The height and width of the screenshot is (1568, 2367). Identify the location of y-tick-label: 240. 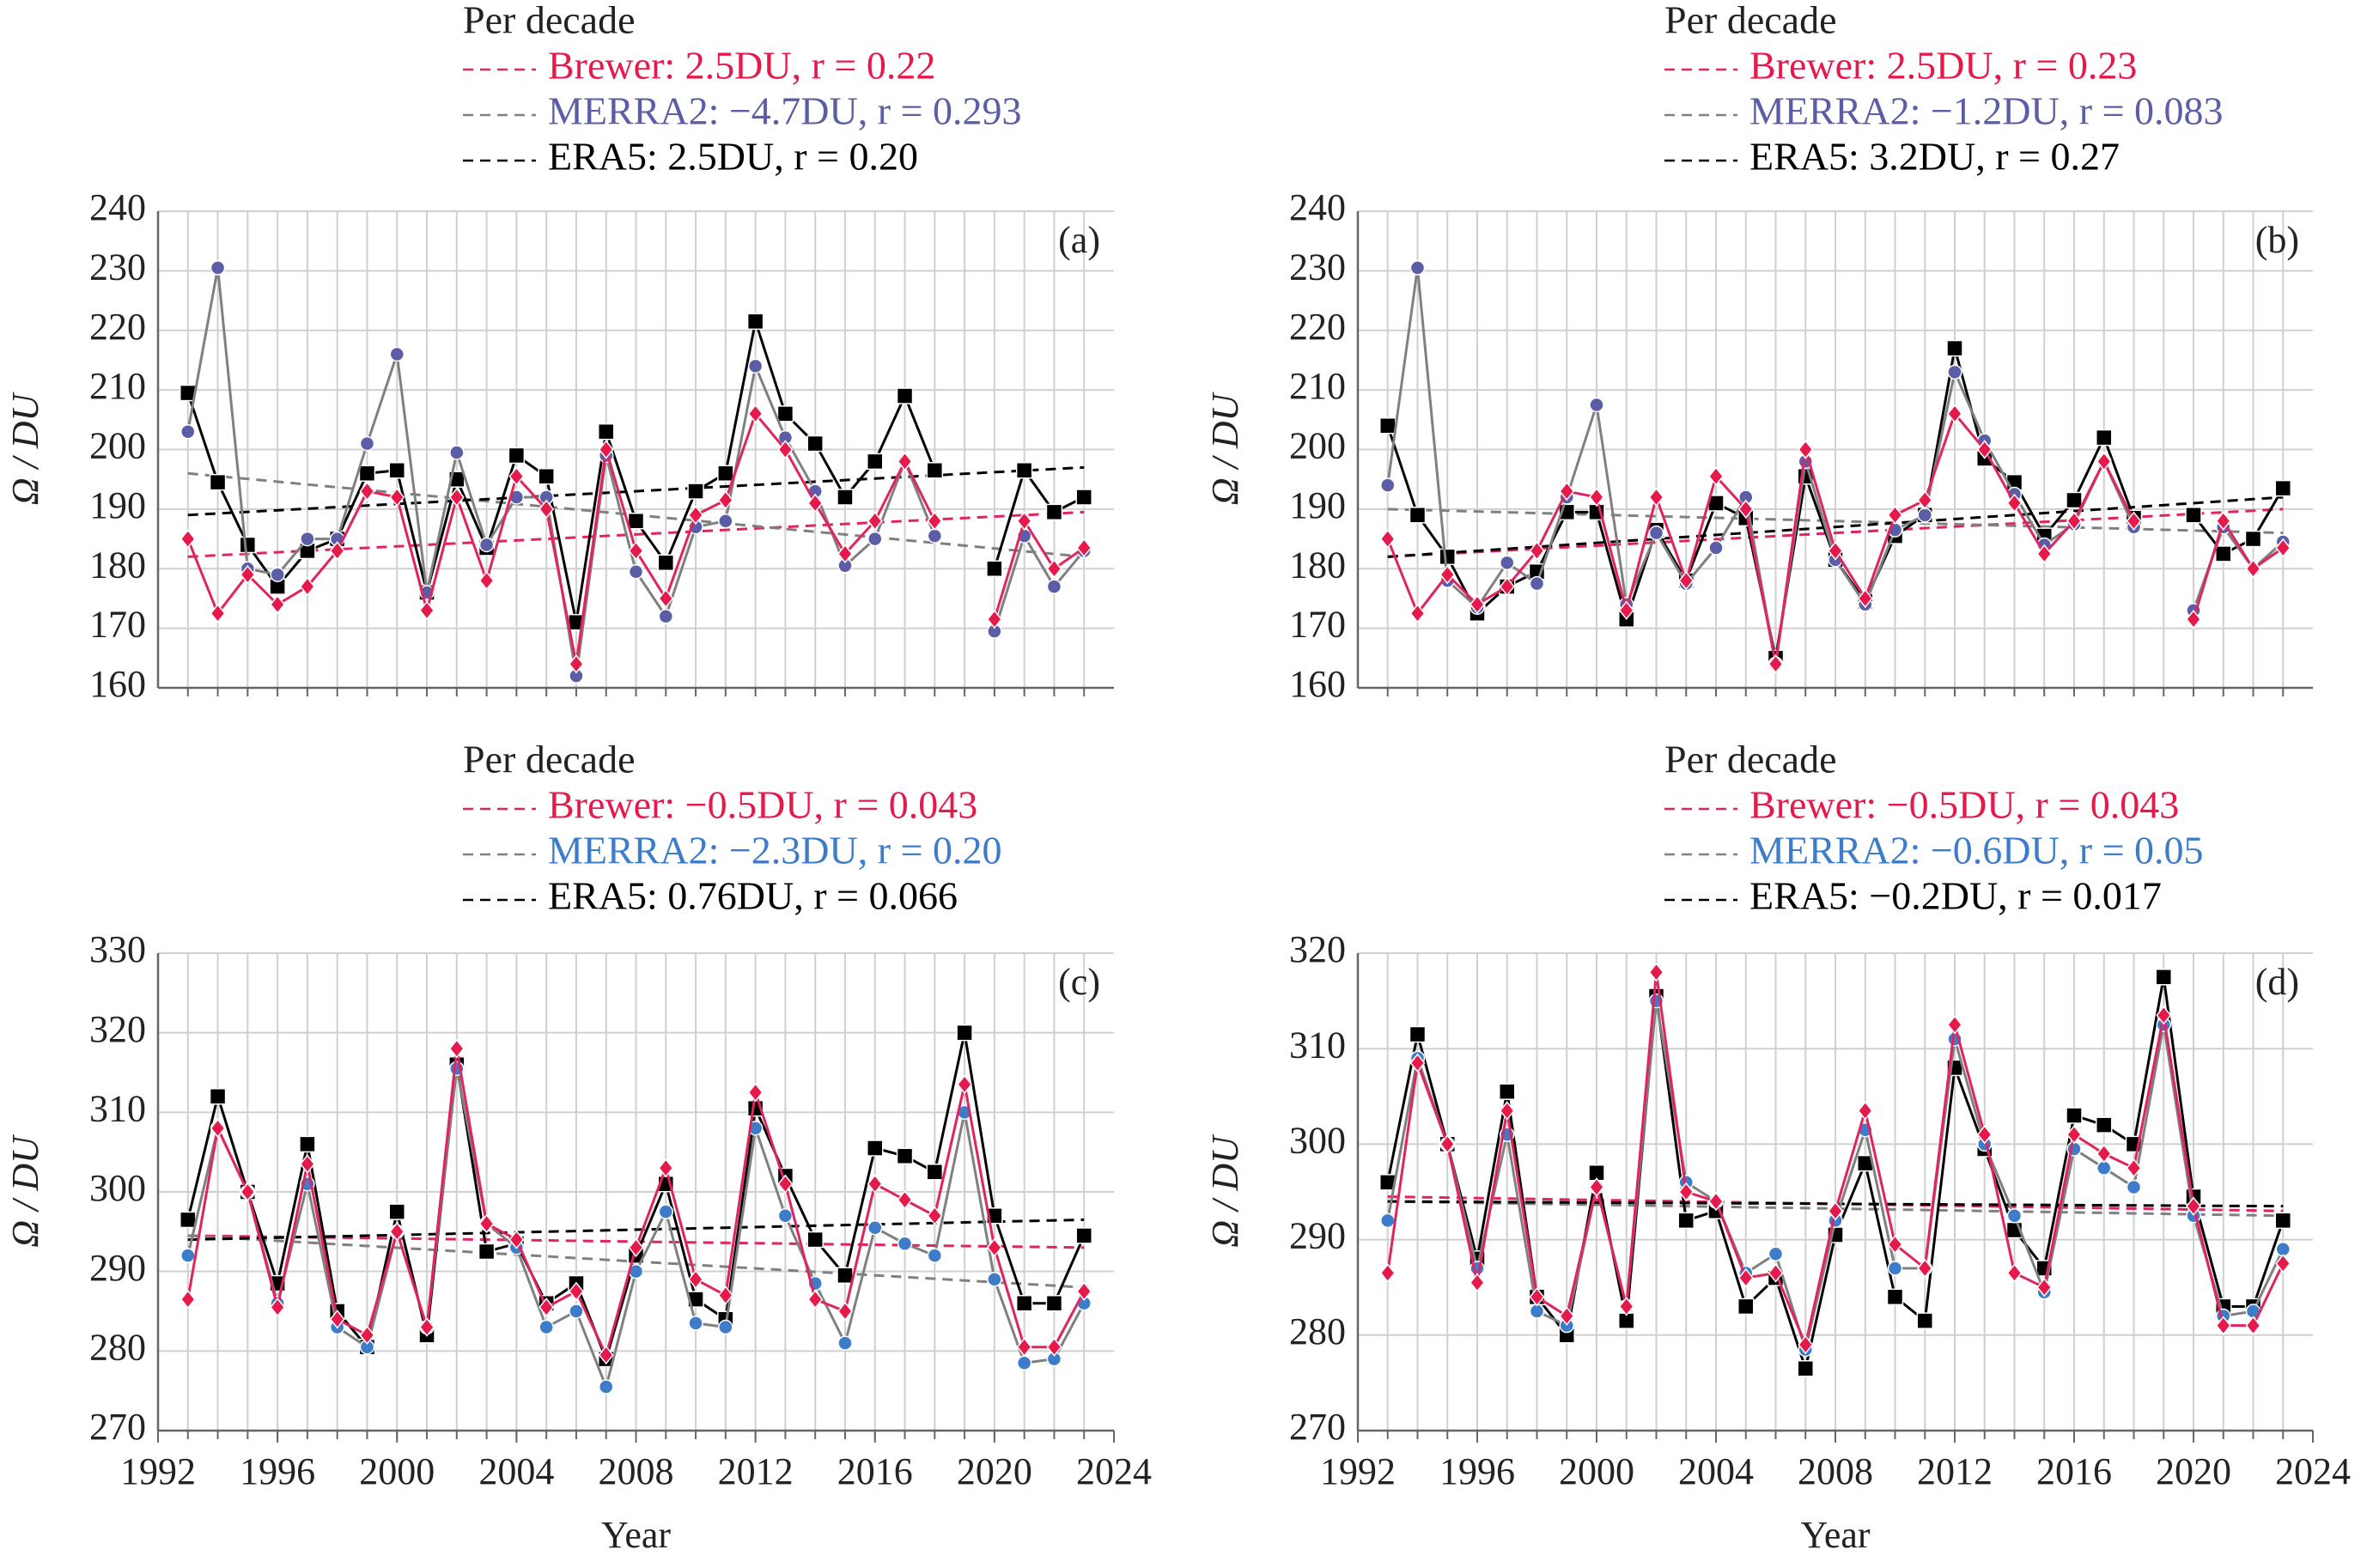
(1317, 207).